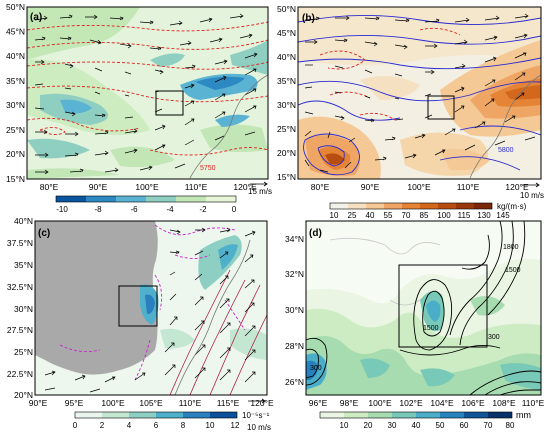 This screenshot has width=550, height=440. Describe the element at coordinates (129, 425) in the screenshot. I see `colorbar-tick: 4` at that location.